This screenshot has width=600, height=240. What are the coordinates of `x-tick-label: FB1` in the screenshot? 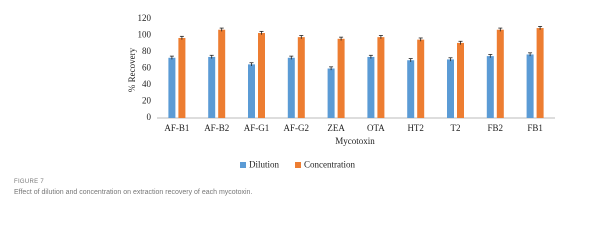 It's located at (535, 128).